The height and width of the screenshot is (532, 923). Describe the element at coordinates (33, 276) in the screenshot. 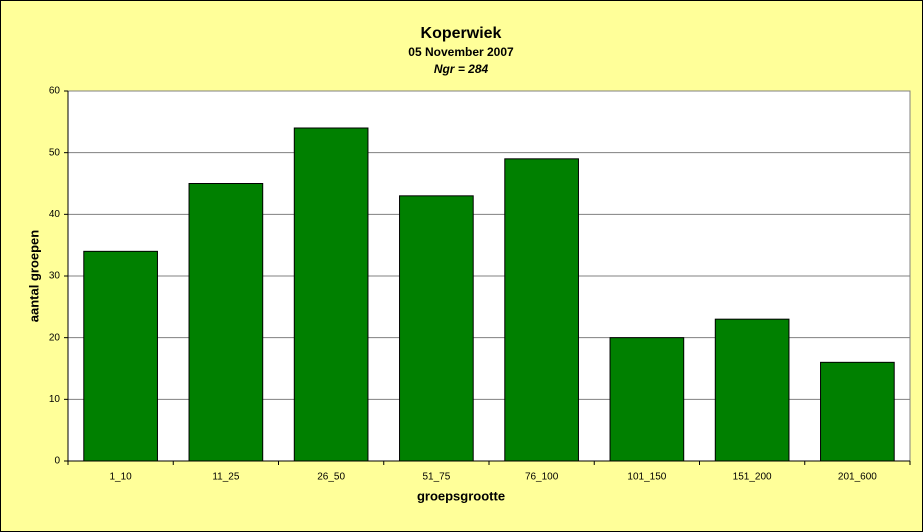

I see `y-axis-label: aantal groepen` at that location.